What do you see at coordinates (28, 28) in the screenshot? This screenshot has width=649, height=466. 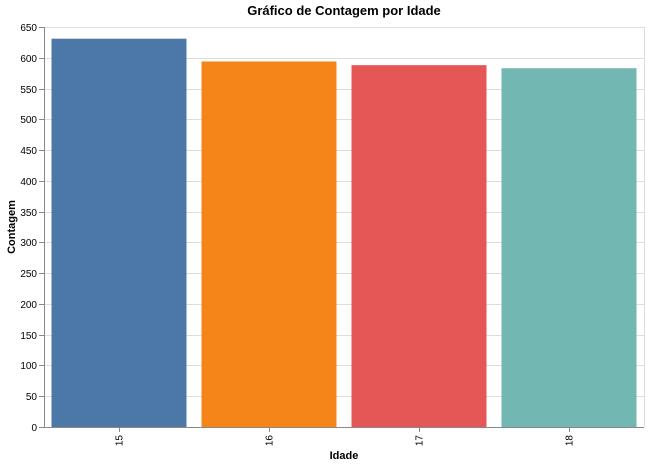 I see `y-tick-label: 650` at bounding box center [28, 28].